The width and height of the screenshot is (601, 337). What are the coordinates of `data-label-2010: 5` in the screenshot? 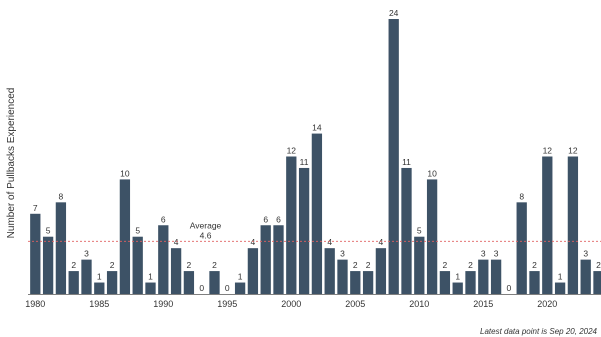 It's located at (419, 231).